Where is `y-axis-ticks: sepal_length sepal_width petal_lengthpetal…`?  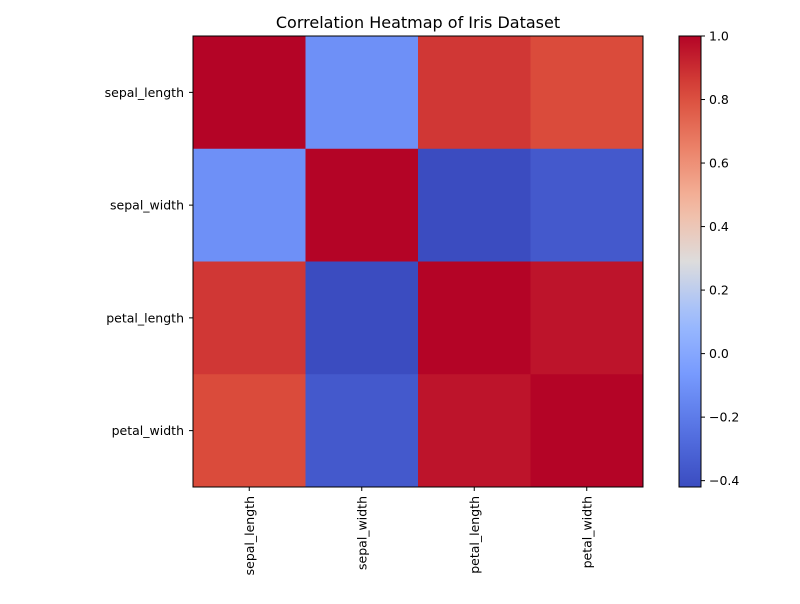
y-axis-ticks: sepal_length sepal_width petal_lengthpetal… is located at coordinates (149, 261).